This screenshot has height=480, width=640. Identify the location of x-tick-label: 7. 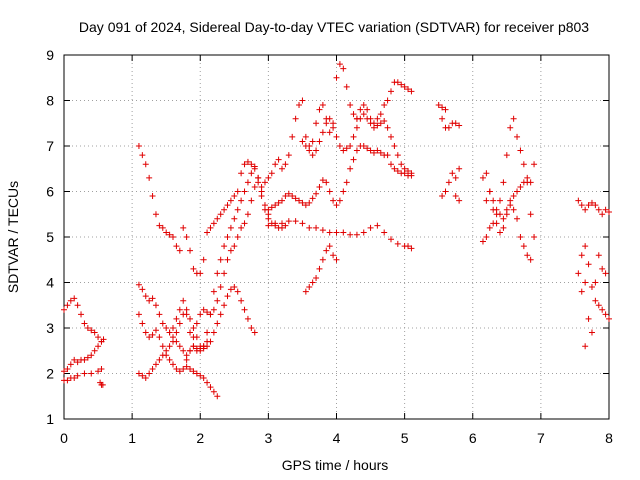
(541, 438).